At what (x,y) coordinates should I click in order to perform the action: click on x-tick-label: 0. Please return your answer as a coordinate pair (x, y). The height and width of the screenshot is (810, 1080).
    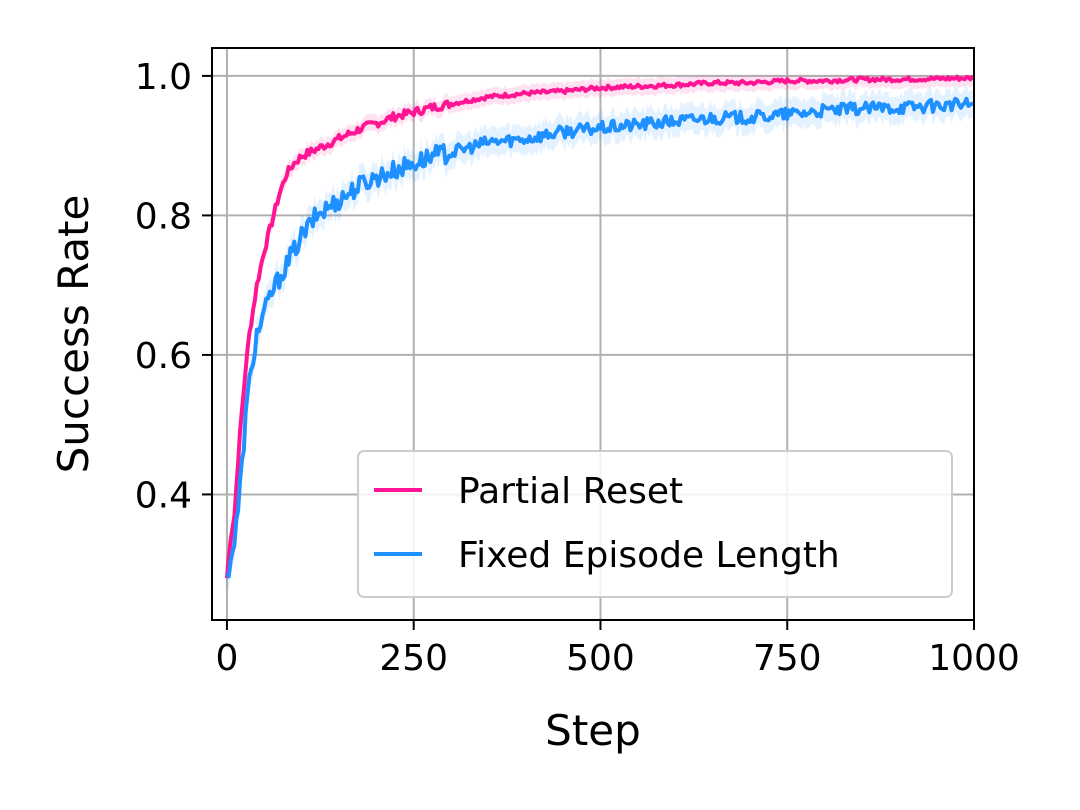
    Looking at the image, I should click on (226, 658).